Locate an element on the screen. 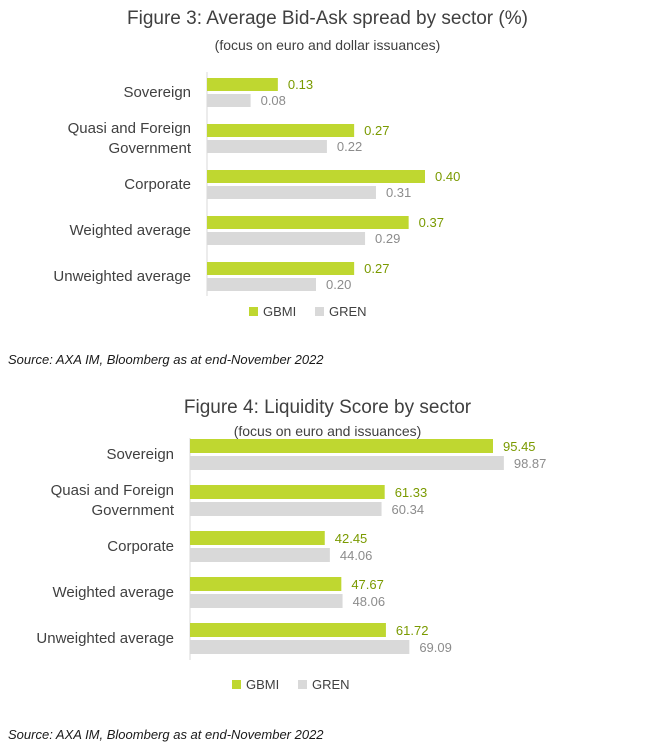  data-label-gren: 44.06 is located at coordinates (356, 555).